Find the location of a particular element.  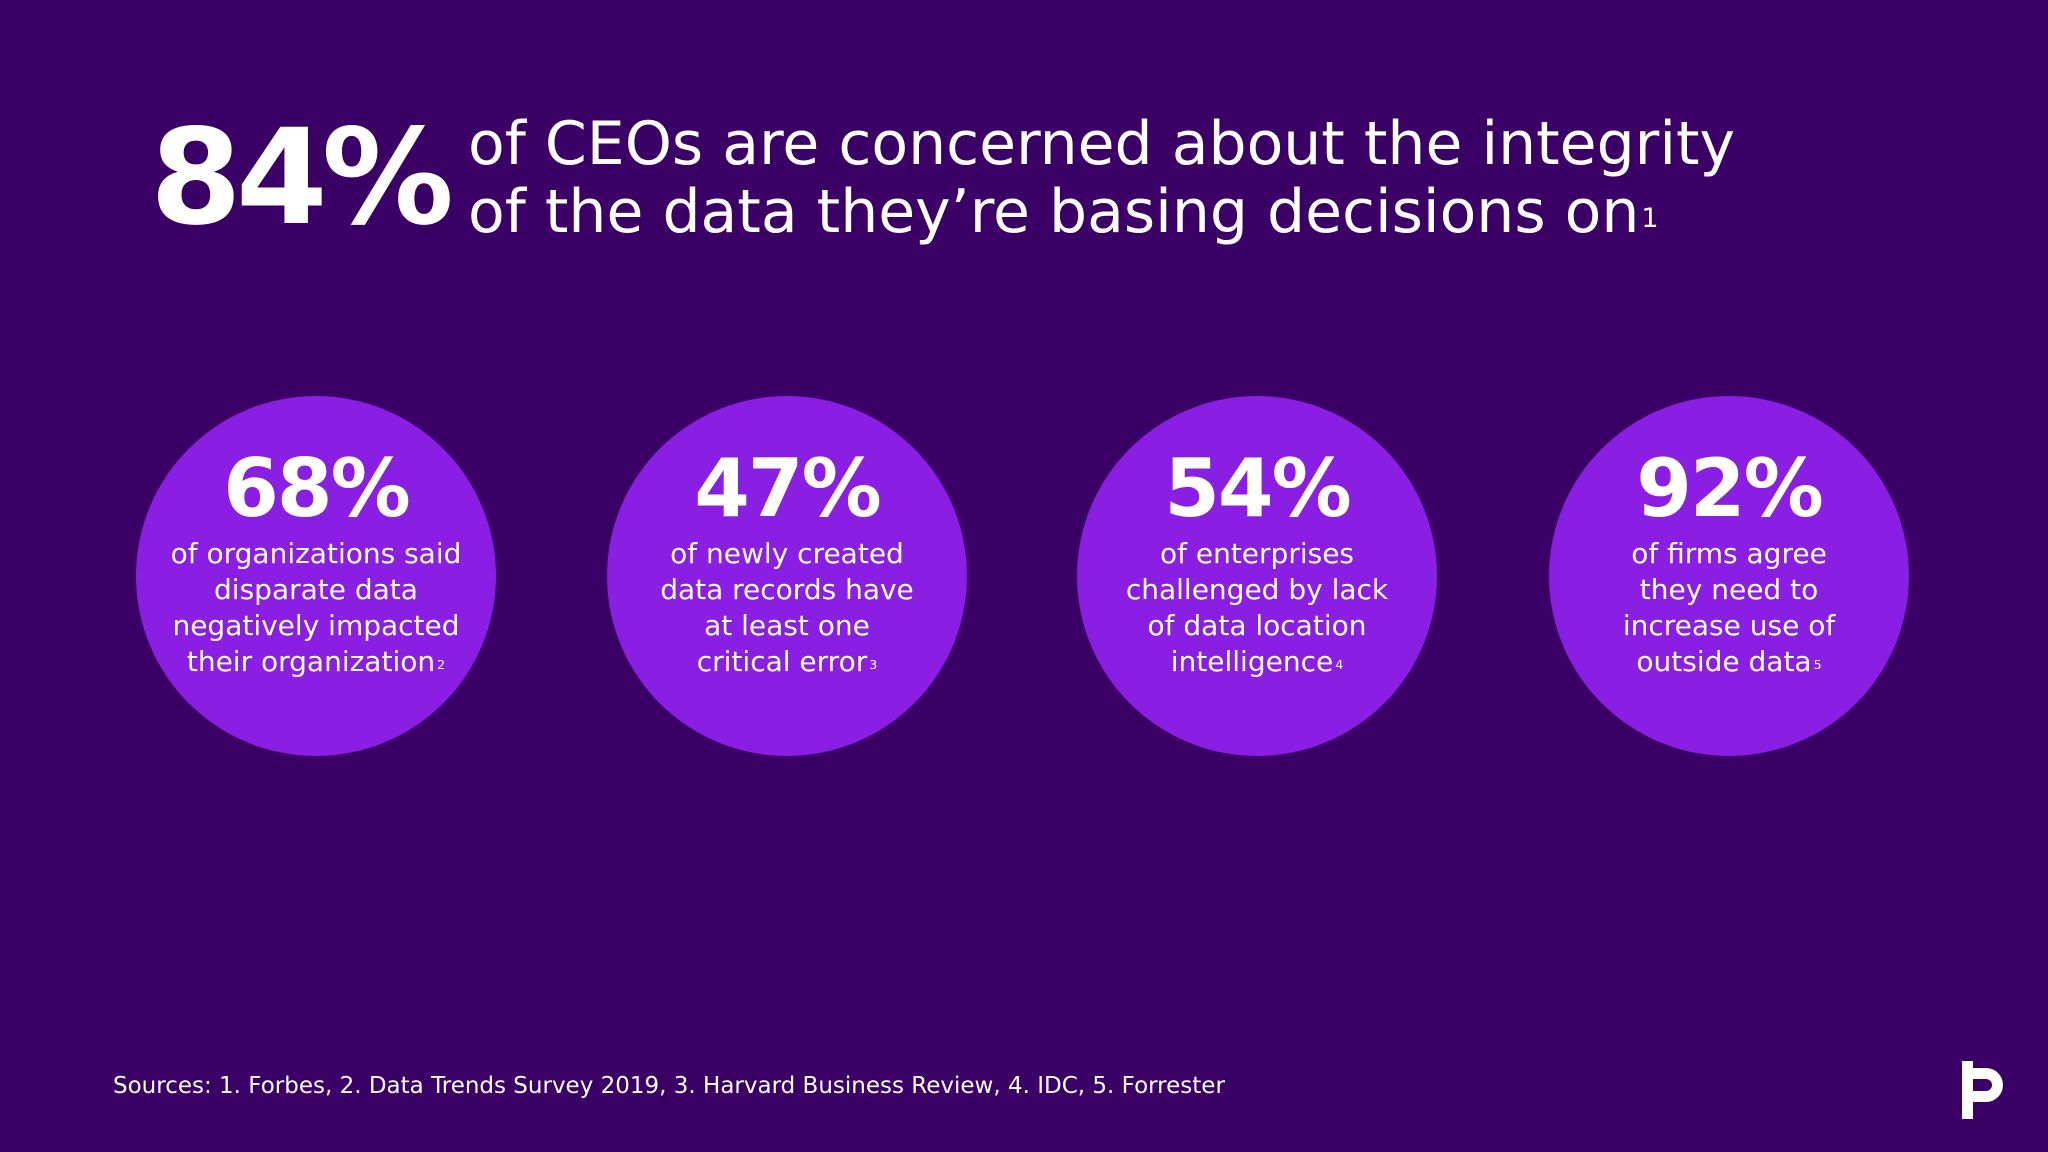

stat-description-line: of enterprises is located at coordinates (1257, 553).